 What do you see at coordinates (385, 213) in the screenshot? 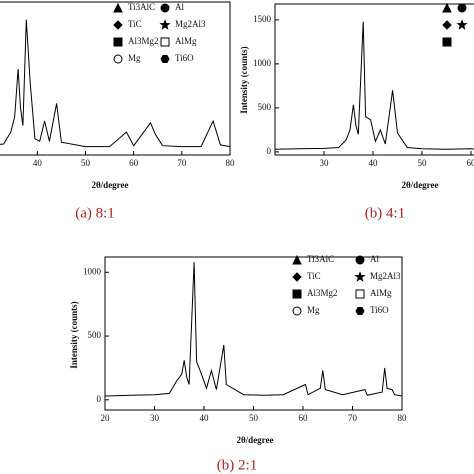
I see `caption: (b) 4:1` at bounding box center [385, 213].